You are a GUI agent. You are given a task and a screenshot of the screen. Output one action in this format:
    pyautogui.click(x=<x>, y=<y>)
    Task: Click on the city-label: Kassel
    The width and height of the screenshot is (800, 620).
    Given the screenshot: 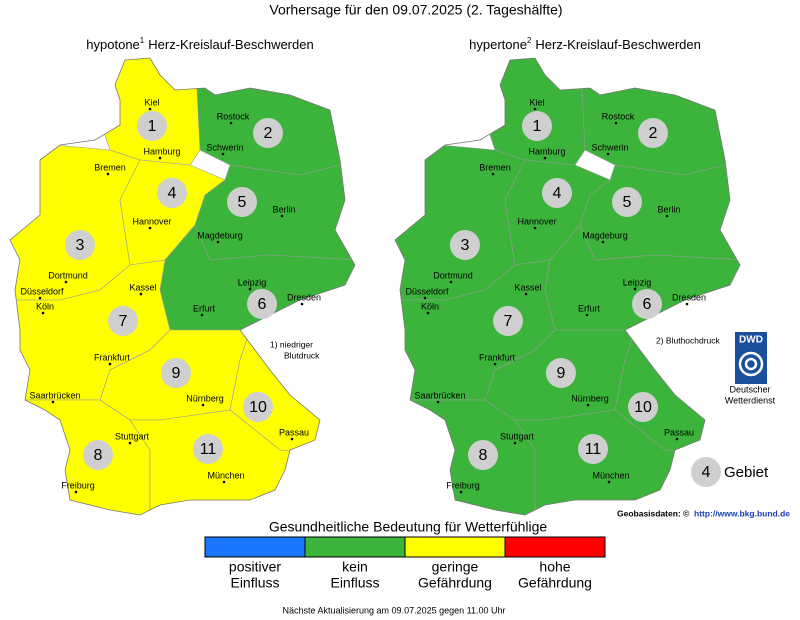 What is the action you would take?
    pyautogui.click(x=527, y=287)
    